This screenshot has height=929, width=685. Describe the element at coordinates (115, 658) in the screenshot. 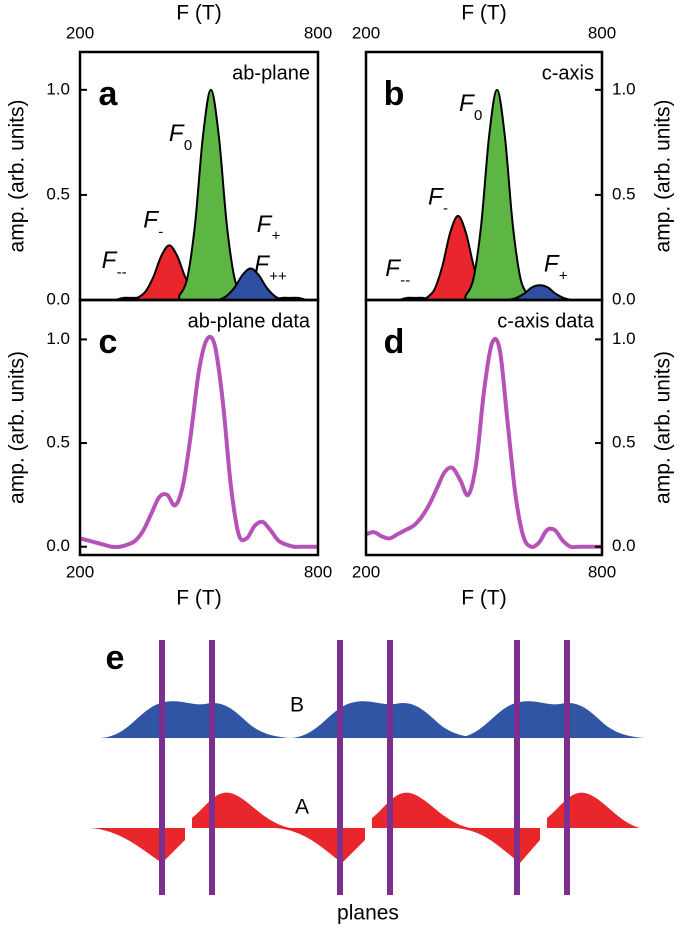

I see `panel-letter: e` at that location.